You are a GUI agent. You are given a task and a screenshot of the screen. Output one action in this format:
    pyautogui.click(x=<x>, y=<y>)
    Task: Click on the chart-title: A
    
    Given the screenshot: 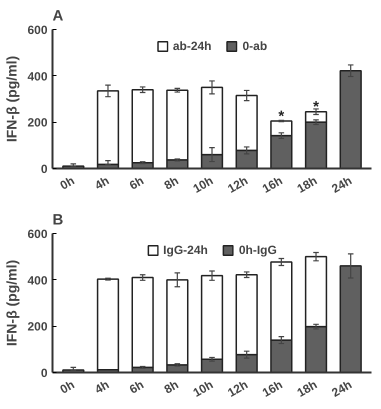 What is the action you would take?
    pyautogui.click(x=58, y=16)
    